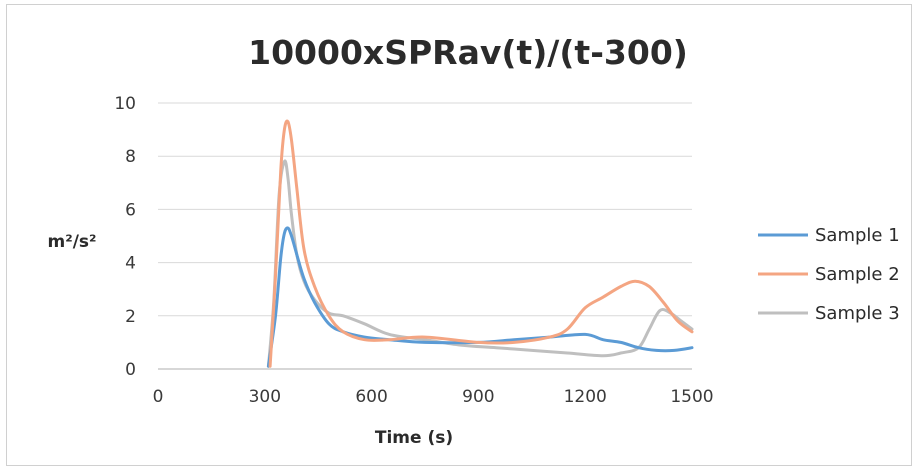 The image size is (918, 472). Describe the element at coordinates (130, 317) in the screenshot. I see `y-tick-label: 2` at that location.